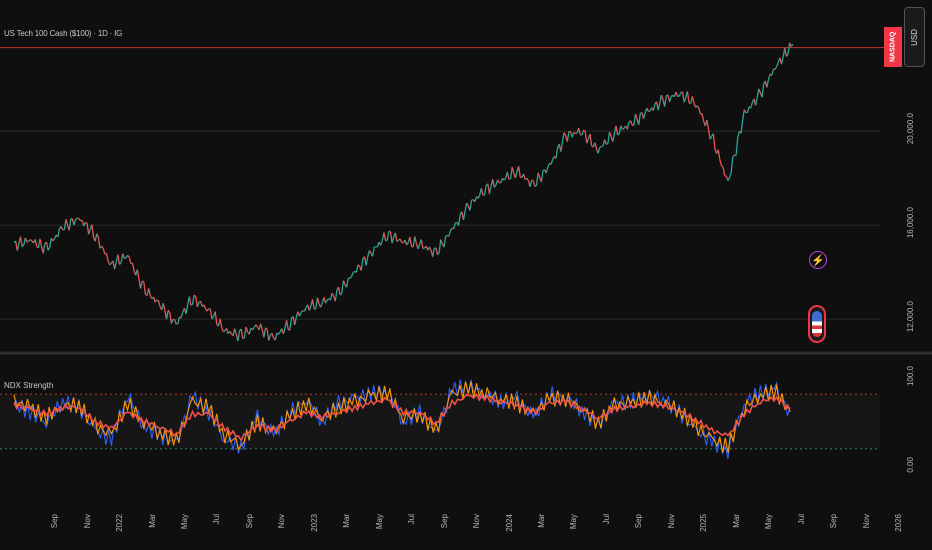  What do you see at coordinates (509, 523) in the screenshot?
I see `x-tick-label: 2024` at bounding box center [509, 523].